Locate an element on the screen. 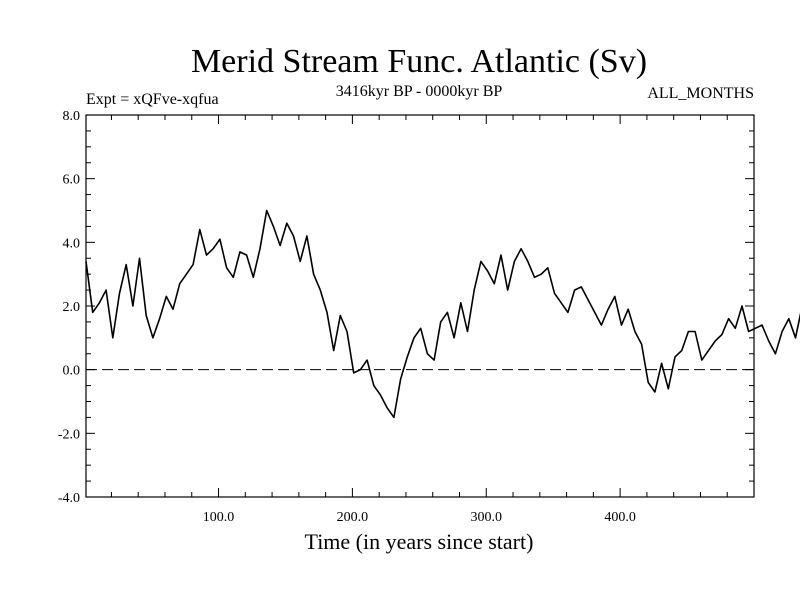 The height and width of the screenshot is (600, 800). x-tick-label: 200.0 is located at coordinates (353, 517).